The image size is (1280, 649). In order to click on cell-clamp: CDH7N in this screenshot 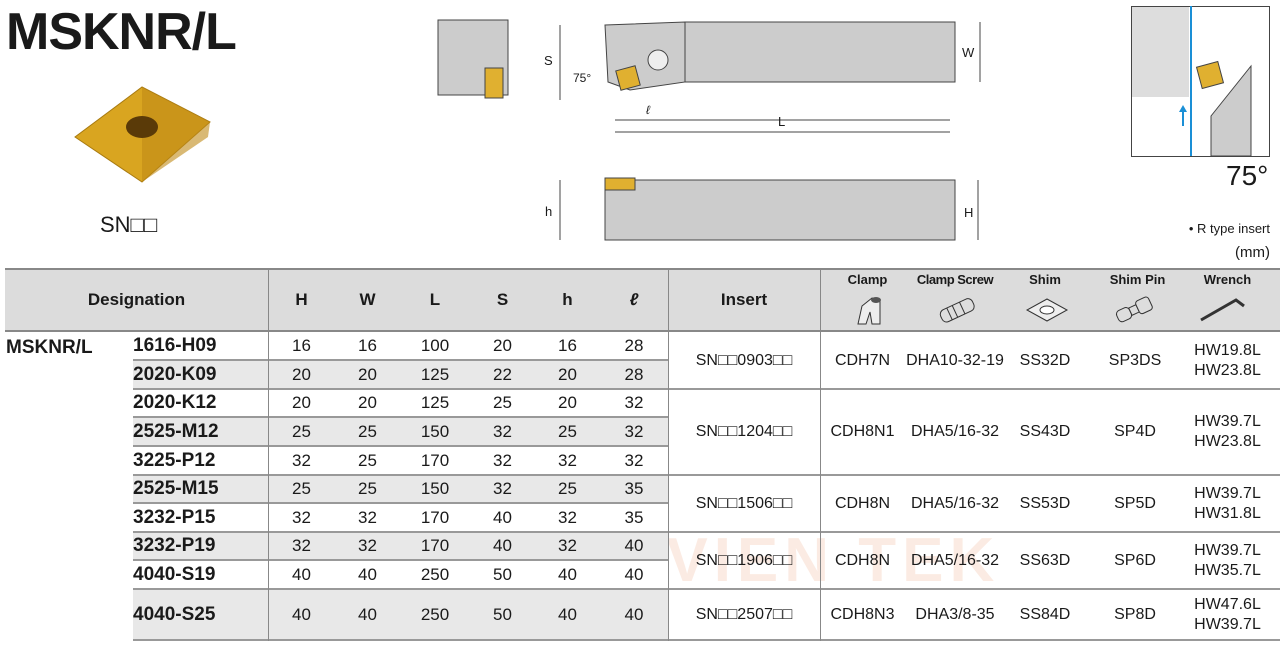, I will do `click(862, 360)`.